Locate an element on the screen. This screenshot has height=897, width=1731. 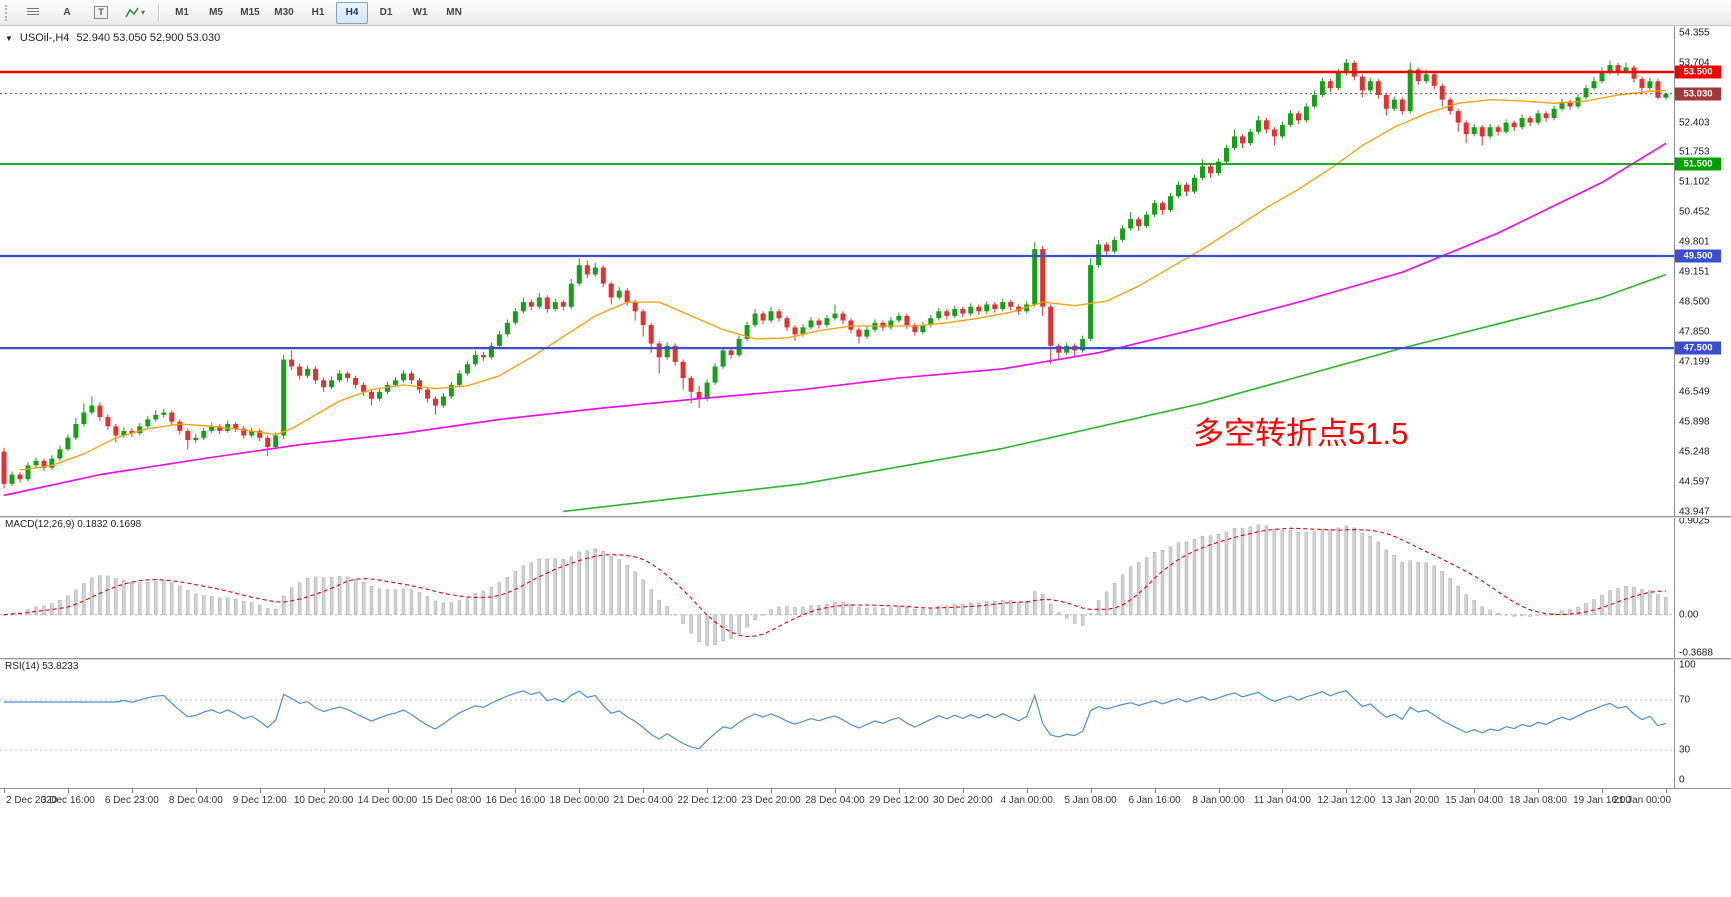
time-axis-label: 6 Jan 16:00 is located at coordinates (1154, 800).